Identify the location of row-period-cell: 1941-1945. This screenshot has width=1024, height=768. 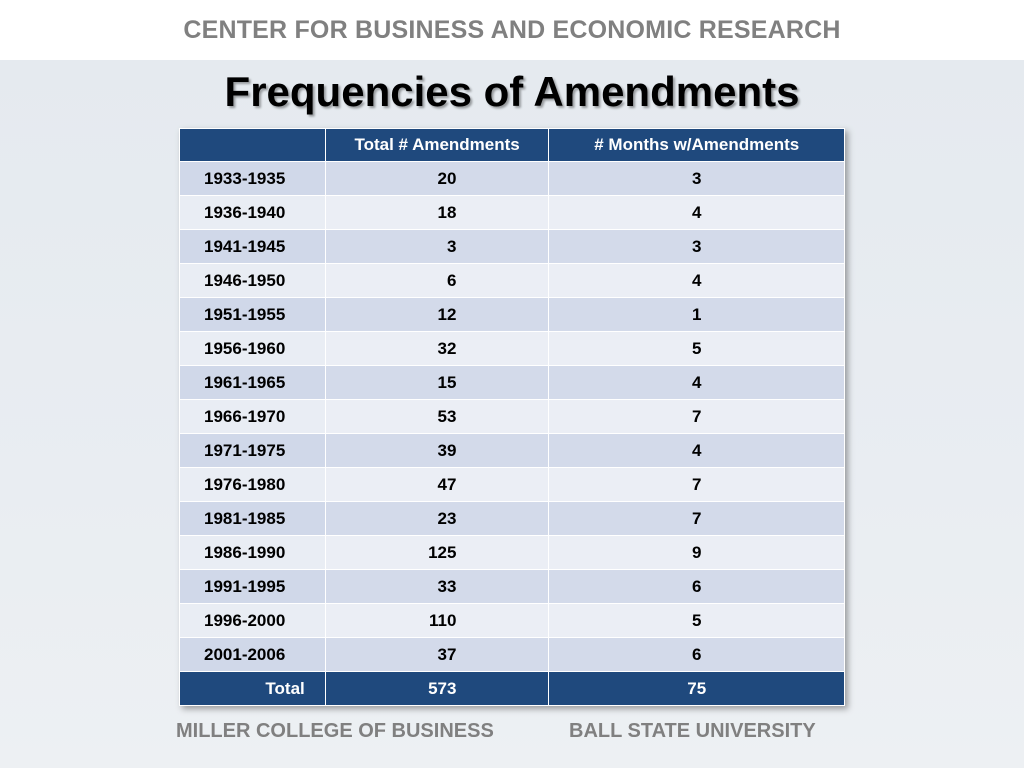
(252, 246).